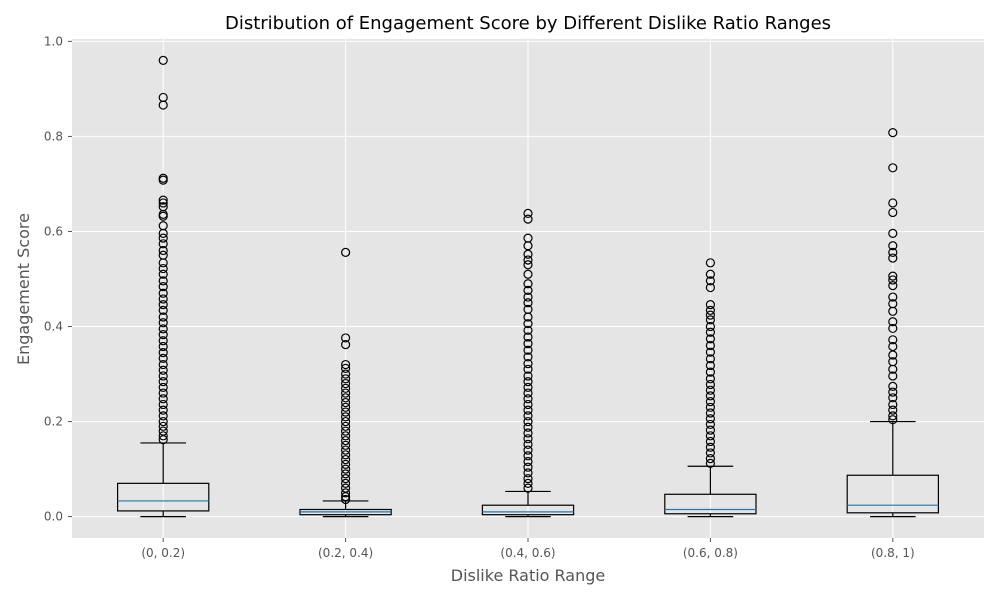 This screenshot has width=1000, height=600. What do you see at coordinates (53, 422) in the screenshot?
I see `y-tick-label: 0.2` at bounding box center [53, 422].